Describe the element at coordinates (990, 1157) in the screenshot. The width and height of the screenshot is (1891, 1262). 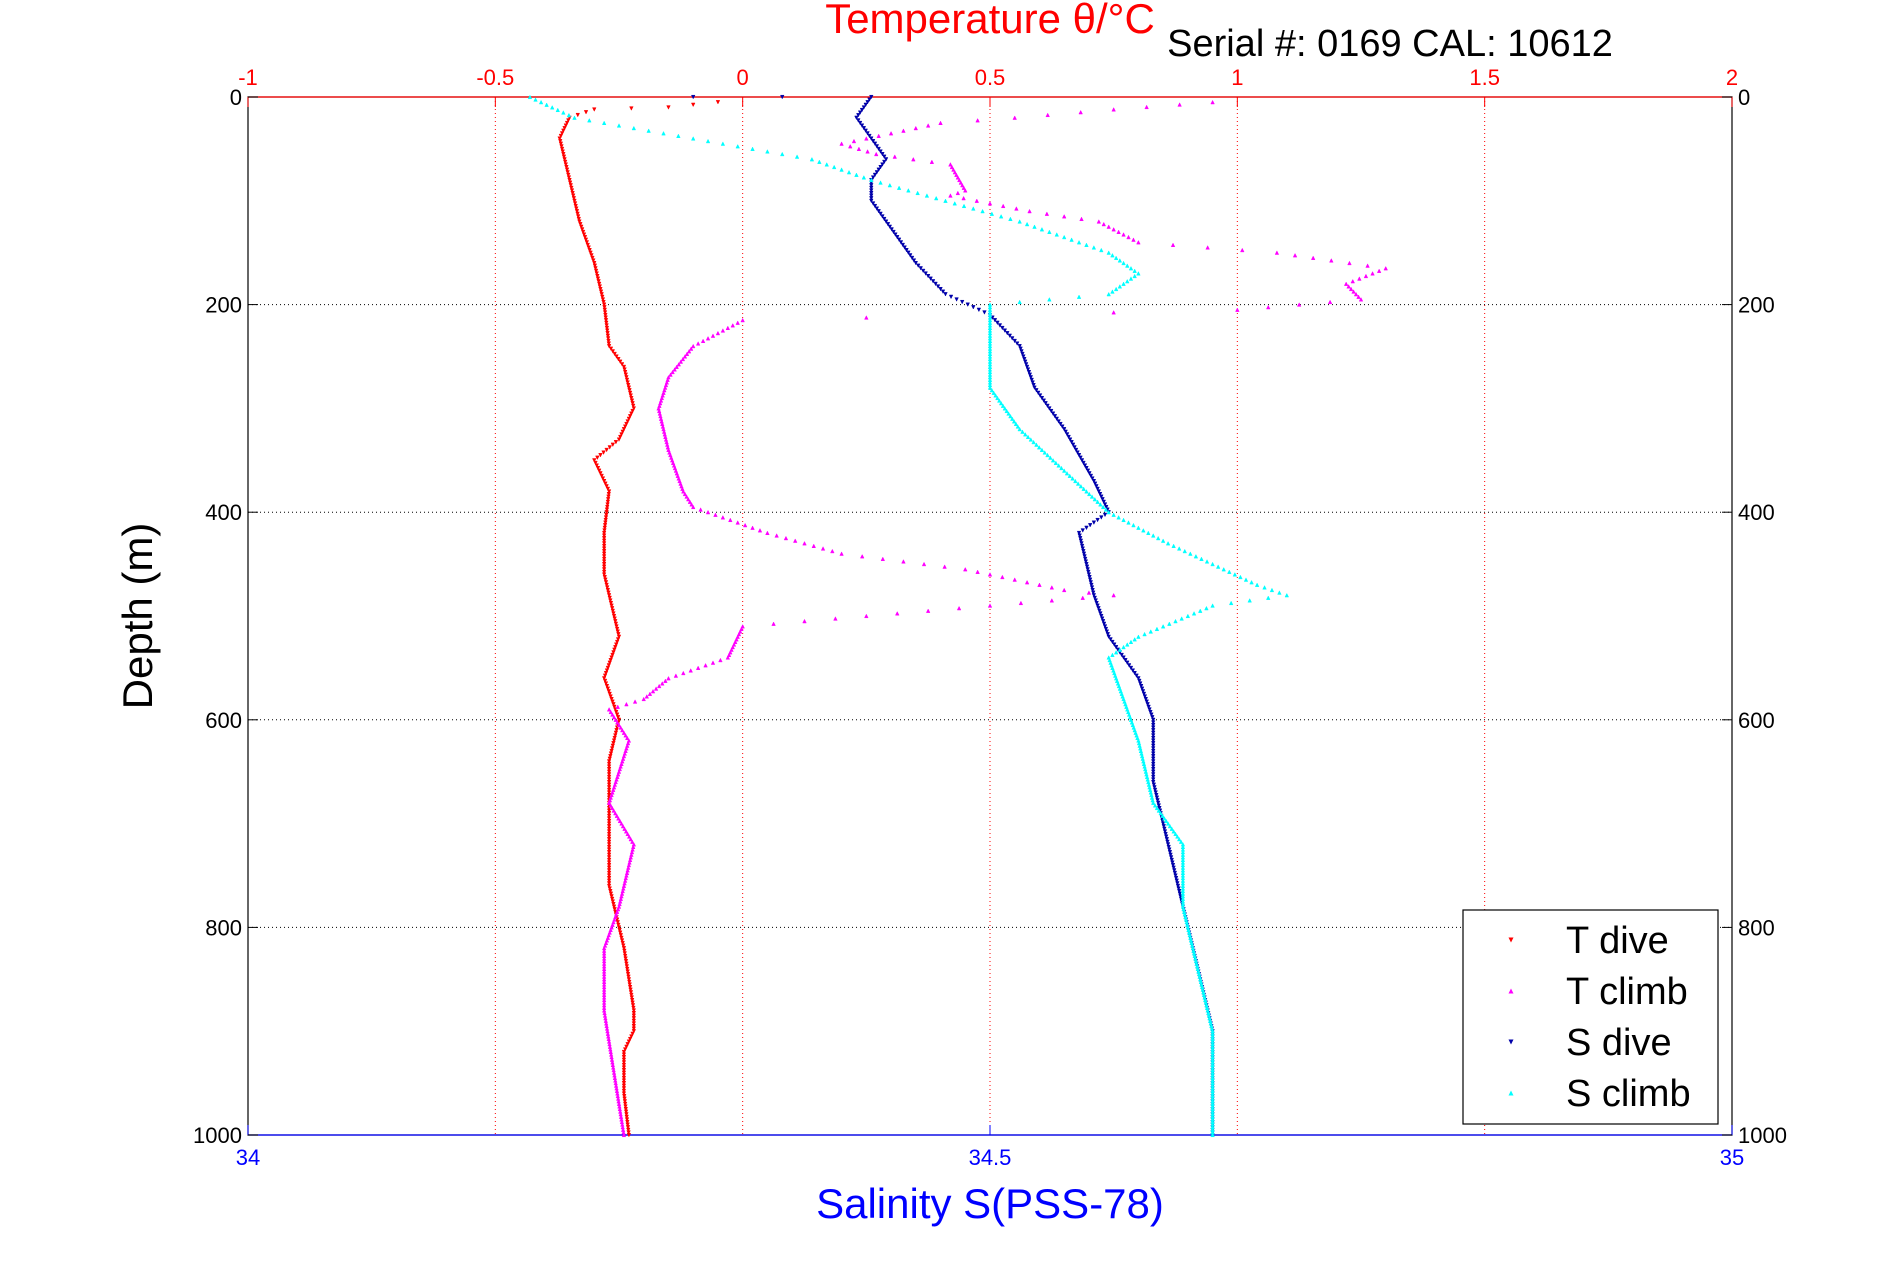
I see `salinity-tick-label: 34.5` at that location.